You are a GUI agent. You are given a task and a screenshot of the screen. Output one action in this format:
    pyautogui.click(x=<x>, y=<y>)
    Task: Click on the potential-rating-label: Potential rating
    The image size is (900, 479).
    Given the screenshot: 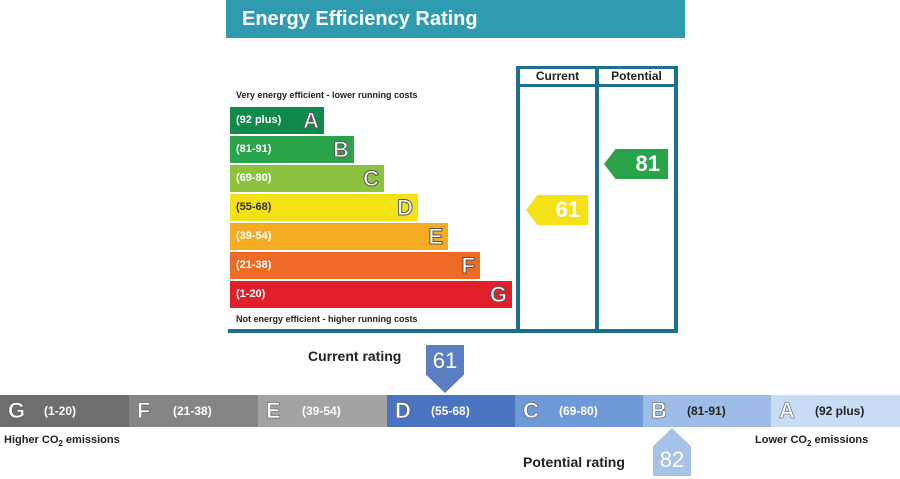 What is the action you would take?
    pyautogui.click(x=574, y=462)
    